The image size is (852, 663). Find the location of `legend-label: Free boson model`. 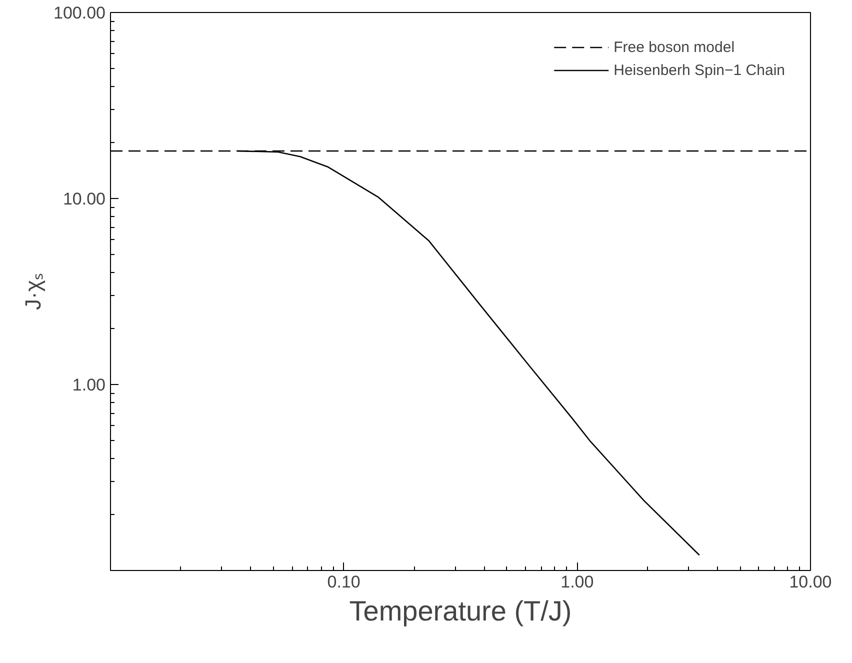

legend-label: Free boson model is located at coordinates (674, 47).